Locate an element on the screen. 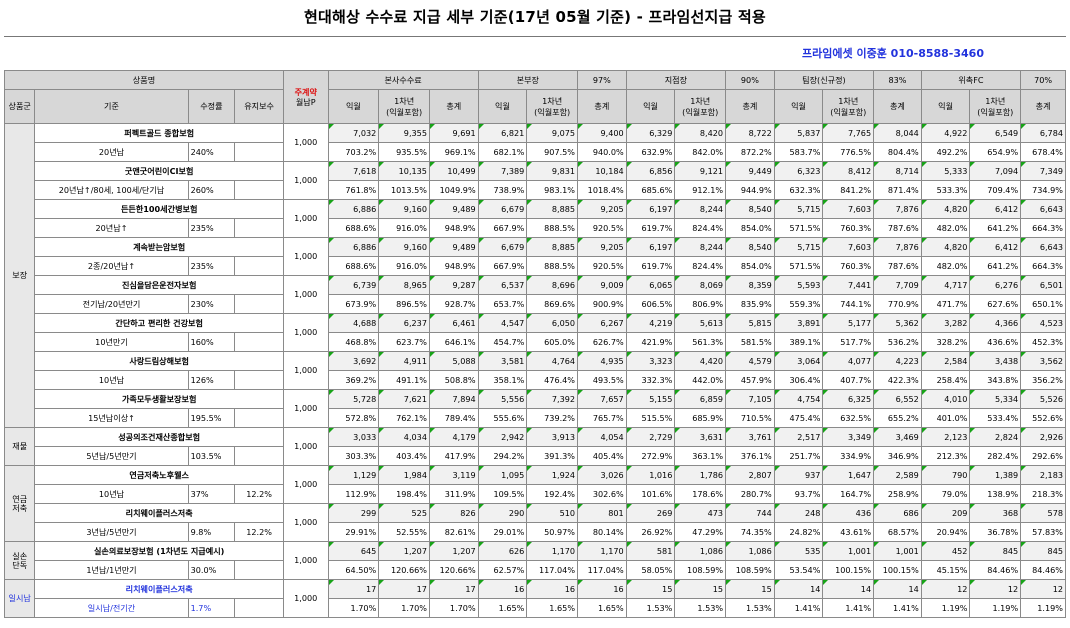 The height and width of the screenshot is (628, 1070). commission-percent: 641.2% is located at coordinates (995, 228).